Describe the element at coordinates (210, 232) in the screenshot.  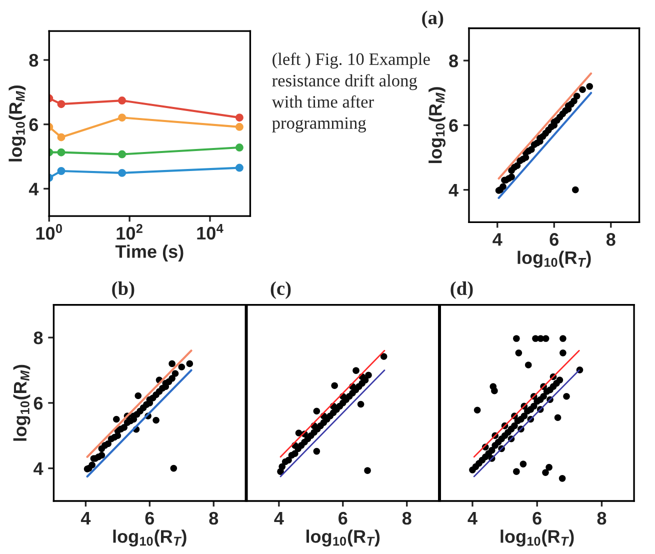
I see `x-tick-label: 10$^{4}$` at that location.